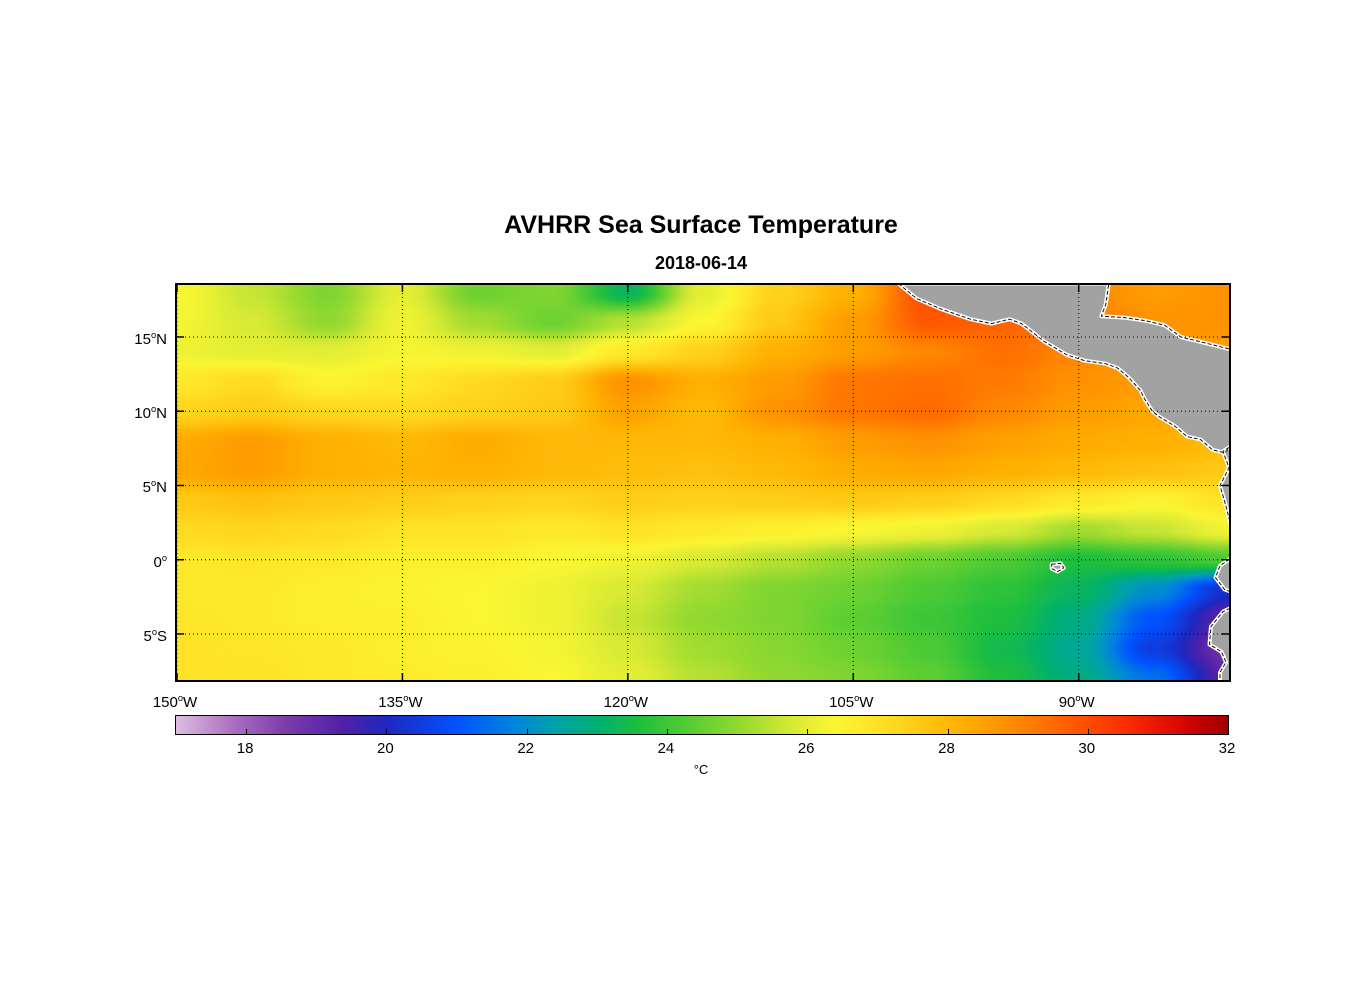  Describe the element at coordinates (946, 748) in the screenshot. I see `colorbar-tick-label: 28` at that location.